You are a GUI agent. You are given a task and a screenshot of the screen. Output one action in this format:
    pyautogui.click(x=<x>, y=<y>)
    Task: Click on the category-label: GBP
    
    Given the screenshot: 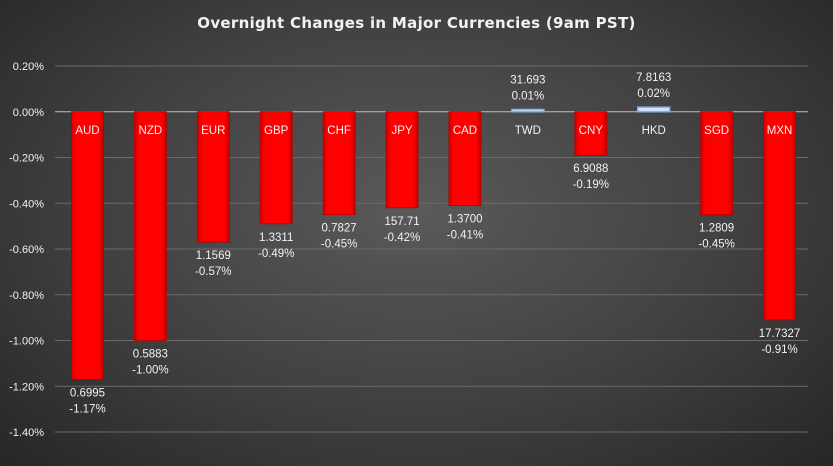 What is the action you would take?
    pyautogui.click(x=276, y=131)
    